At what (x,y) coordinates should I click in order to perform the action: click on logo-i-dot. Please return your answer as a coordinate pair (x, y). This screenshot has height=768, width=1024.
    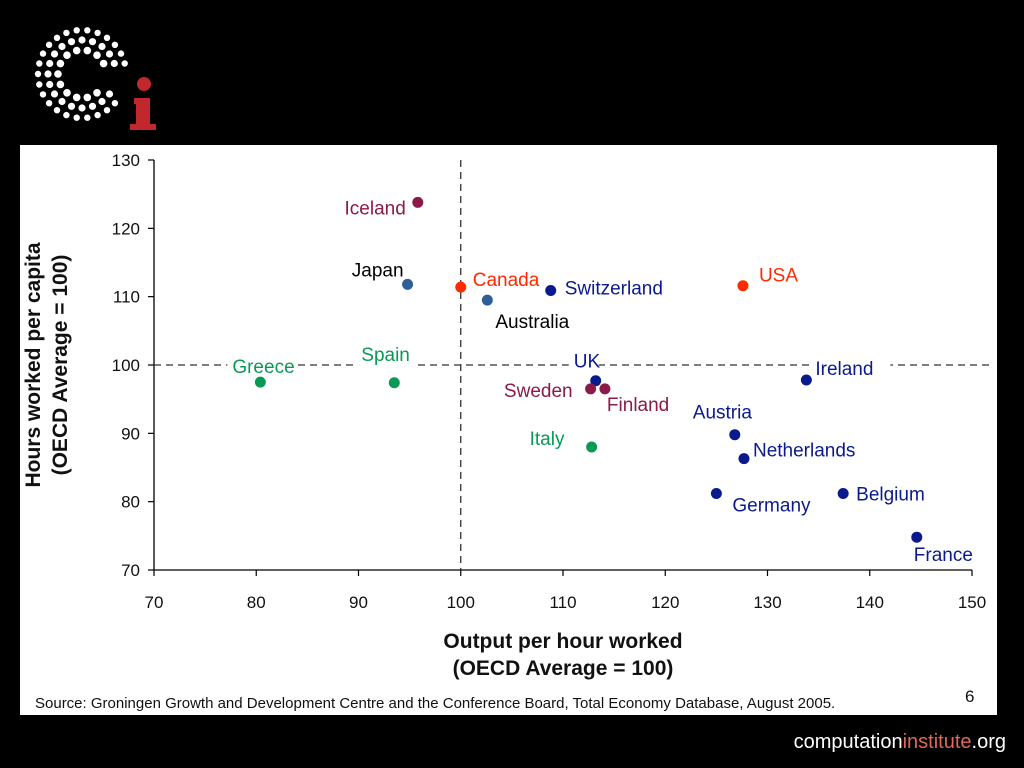
    Looking at the image, I should click on (144, 84).